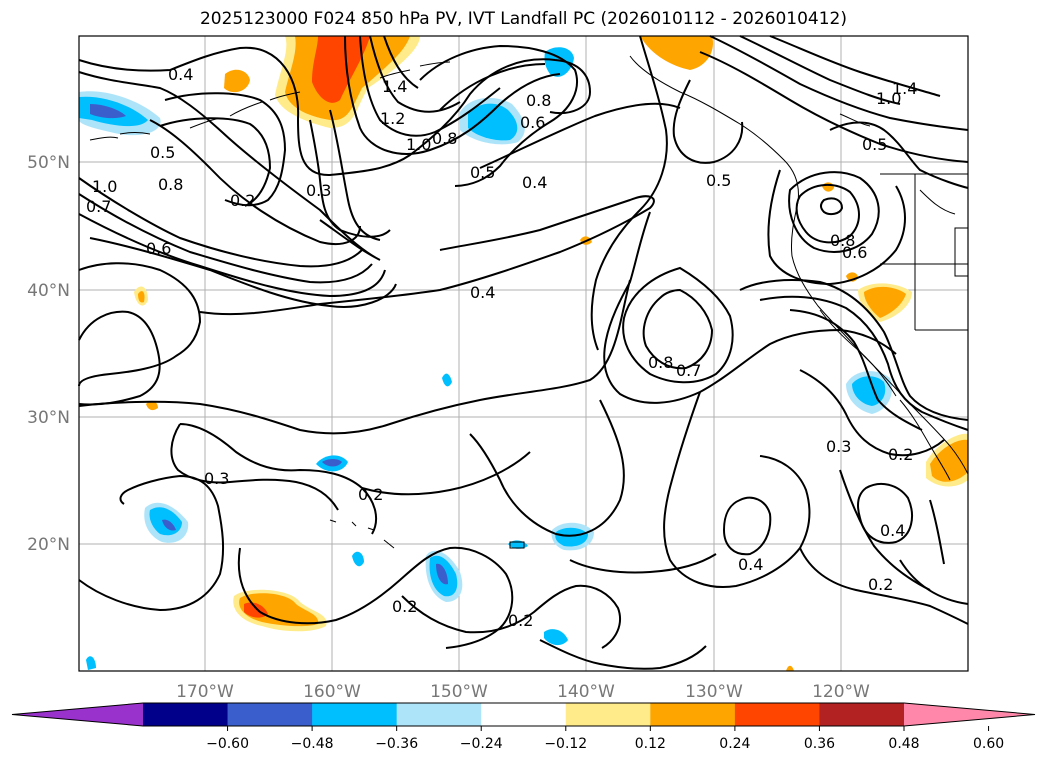  Describe the element at coordinates (650, 744) in the screenshot. I see `colorbar-tick-label: 0.12` at that location.